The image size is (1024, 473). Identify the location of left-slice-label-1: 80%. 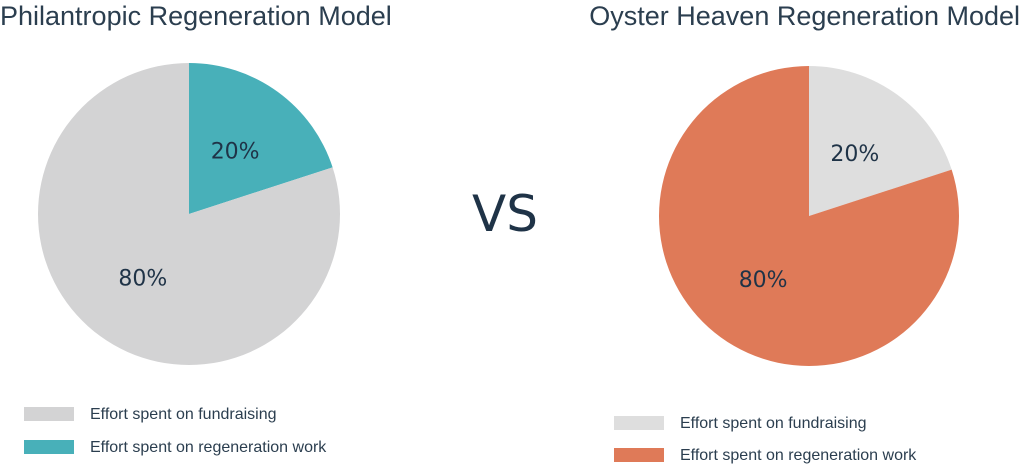
(142, 279).